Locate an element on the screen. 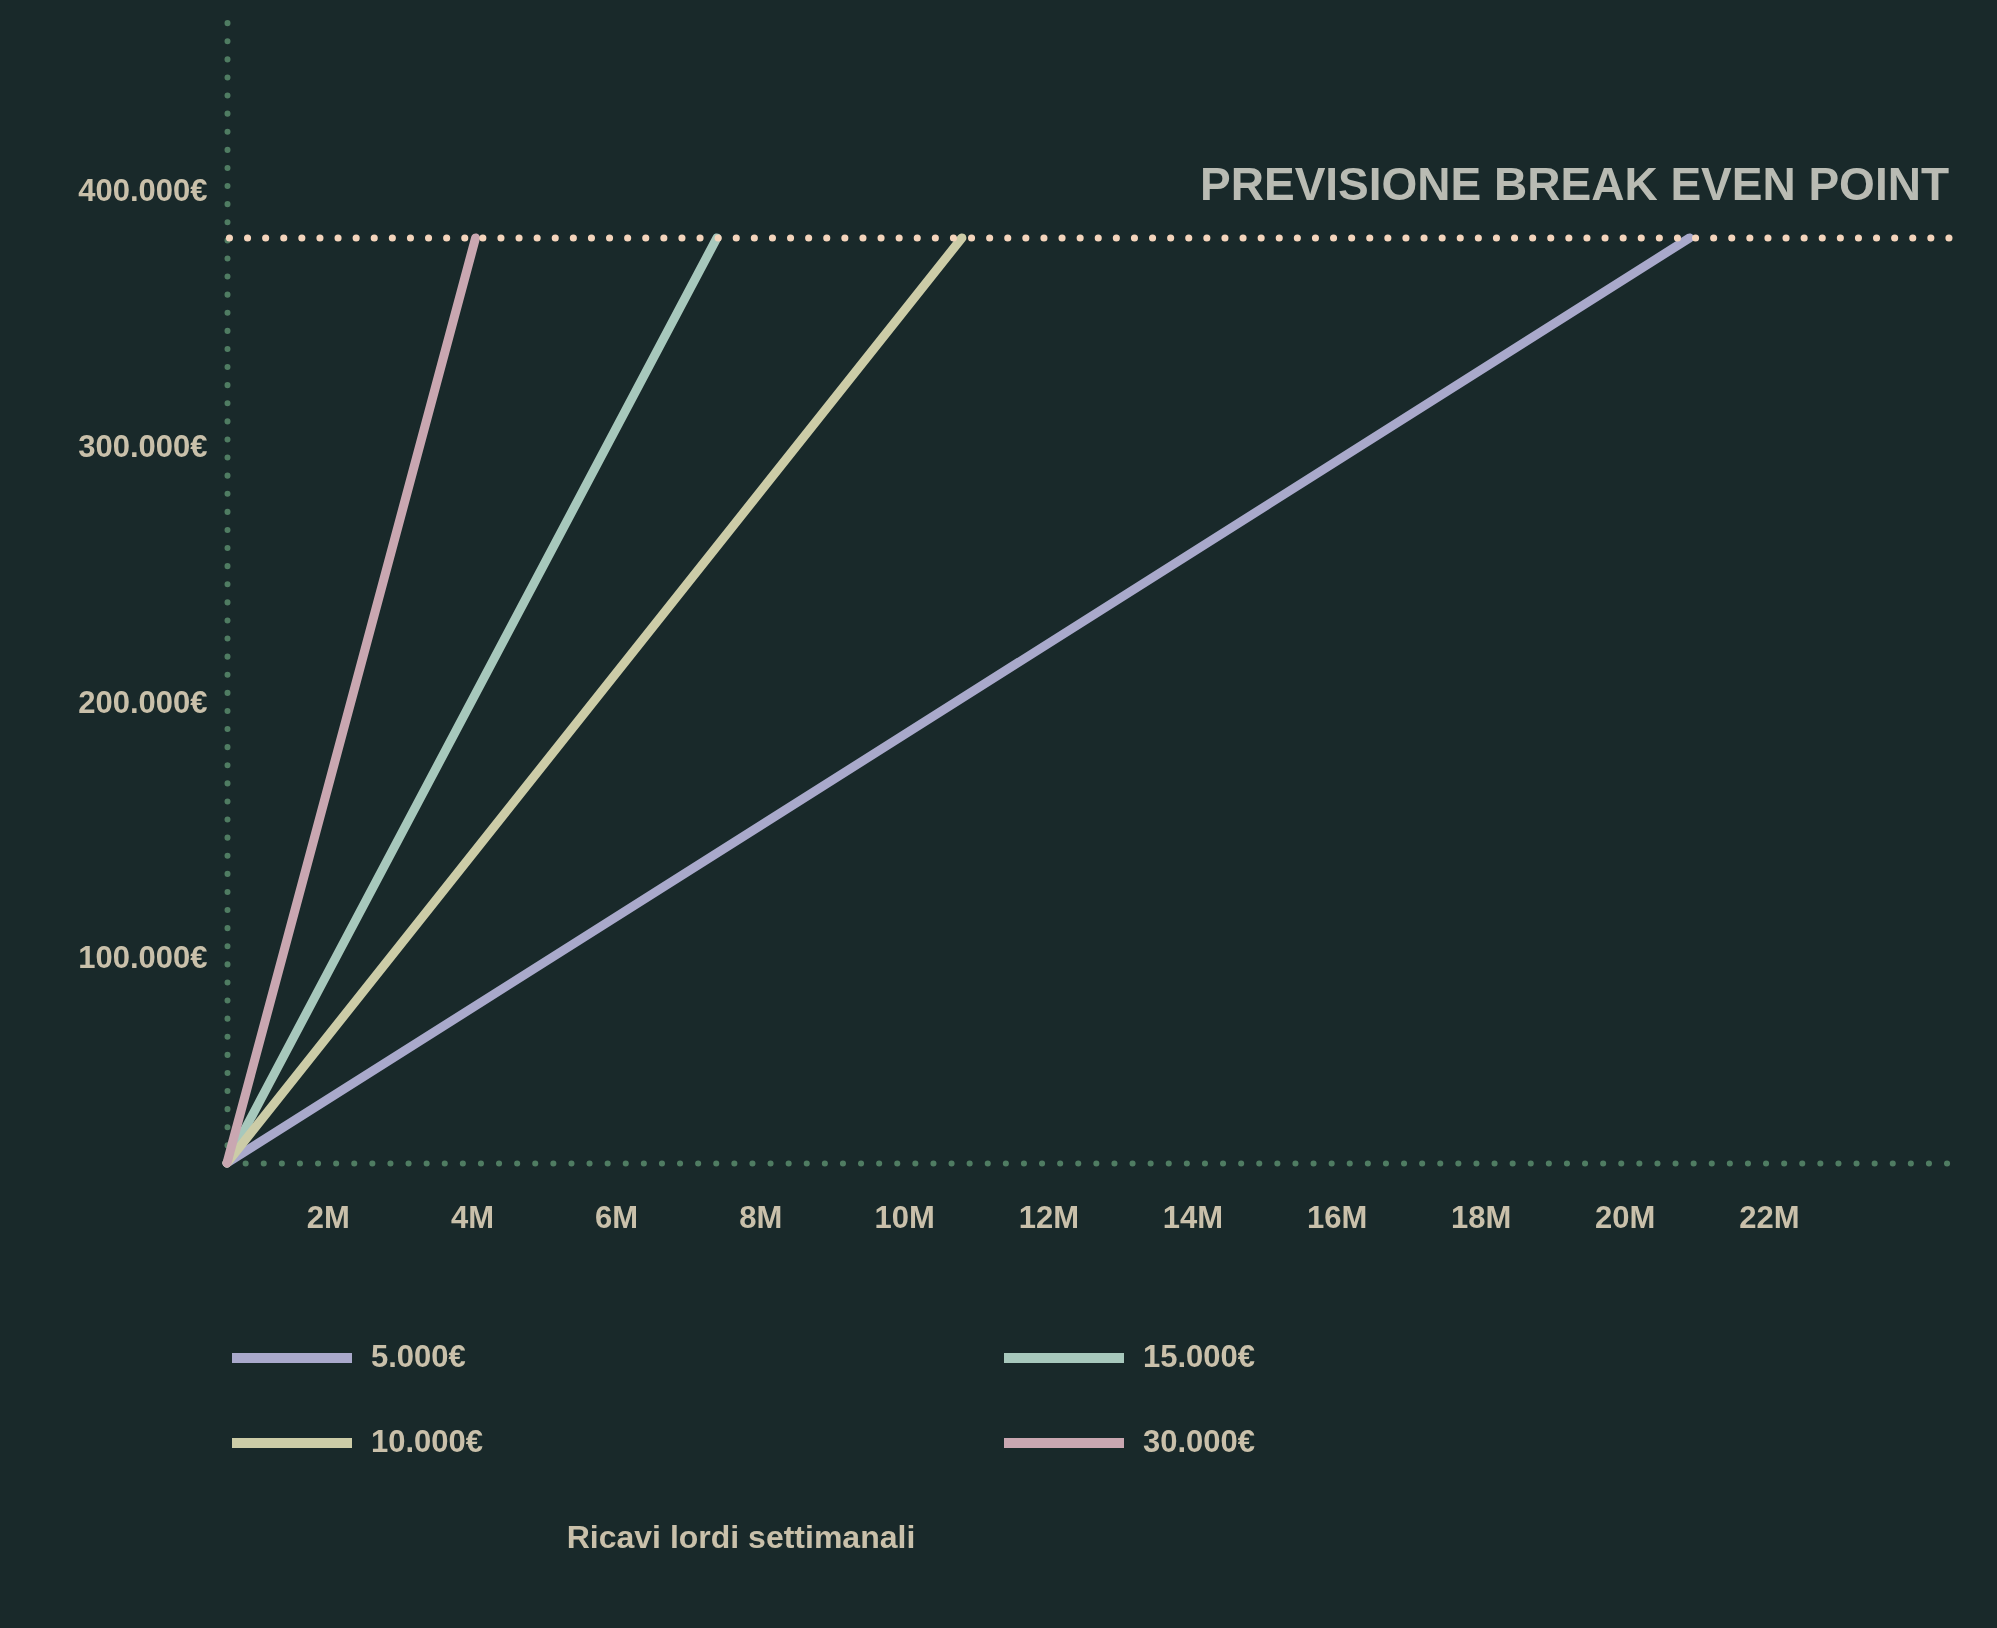  x-tick-label: 16M is located at coordinates (1337, 1217).